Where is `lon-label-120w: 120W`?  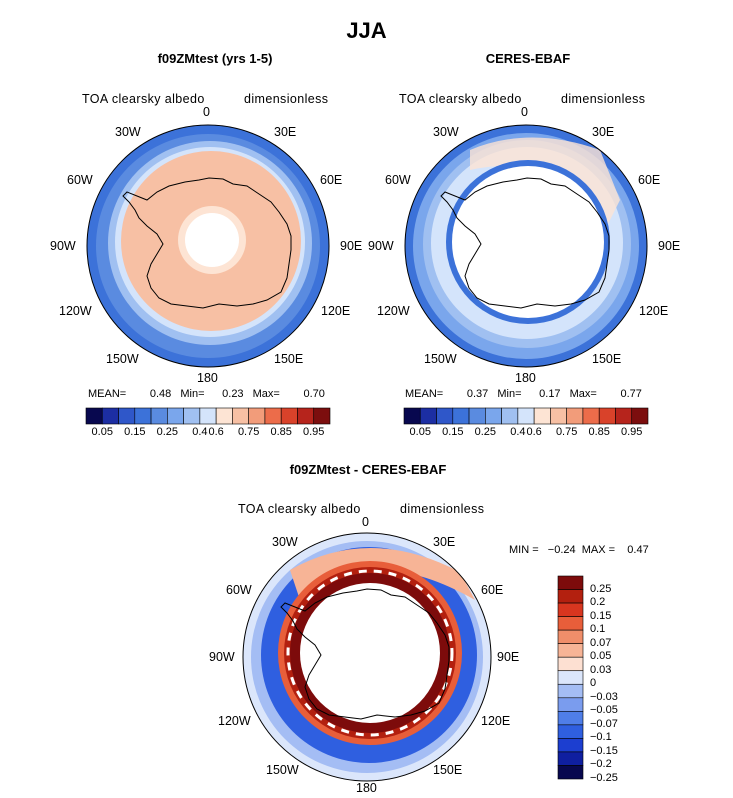 lon-label-120w: 120W is located at coordinates (393, 311).